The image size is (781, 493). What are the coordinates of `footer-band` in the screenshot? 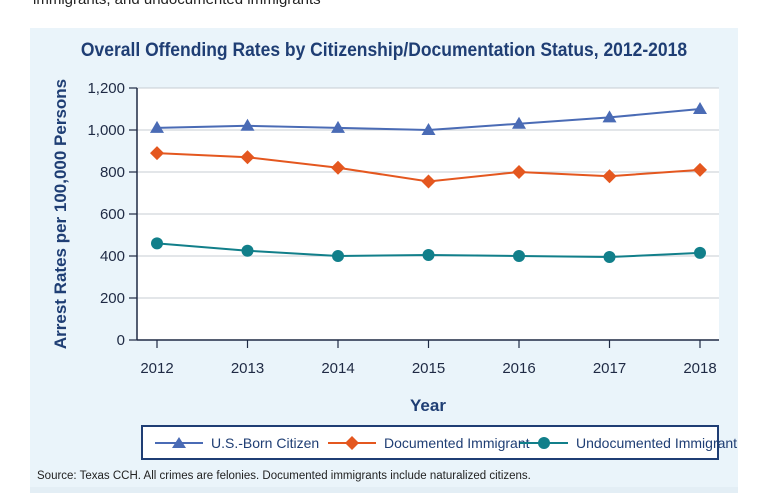 It's located at (384, 490).